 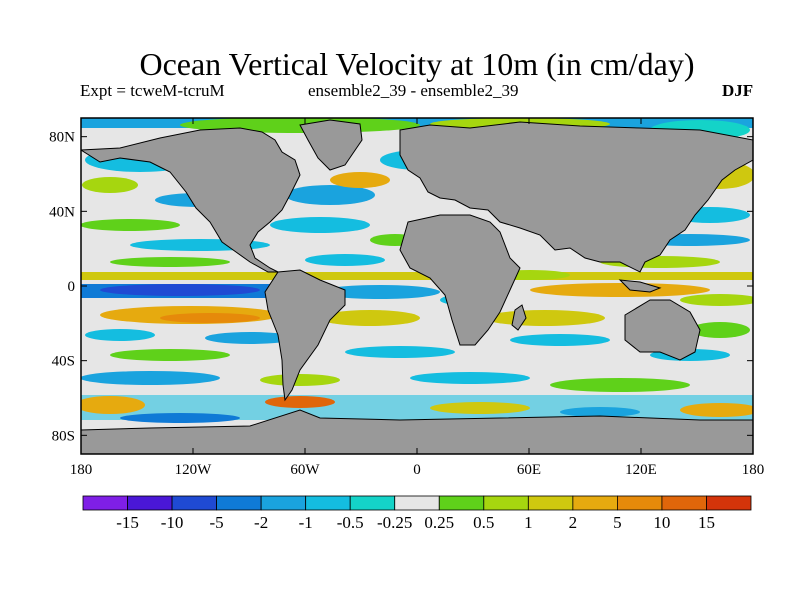 I want to click on season-label: DJF, so click(x=738, y=90).